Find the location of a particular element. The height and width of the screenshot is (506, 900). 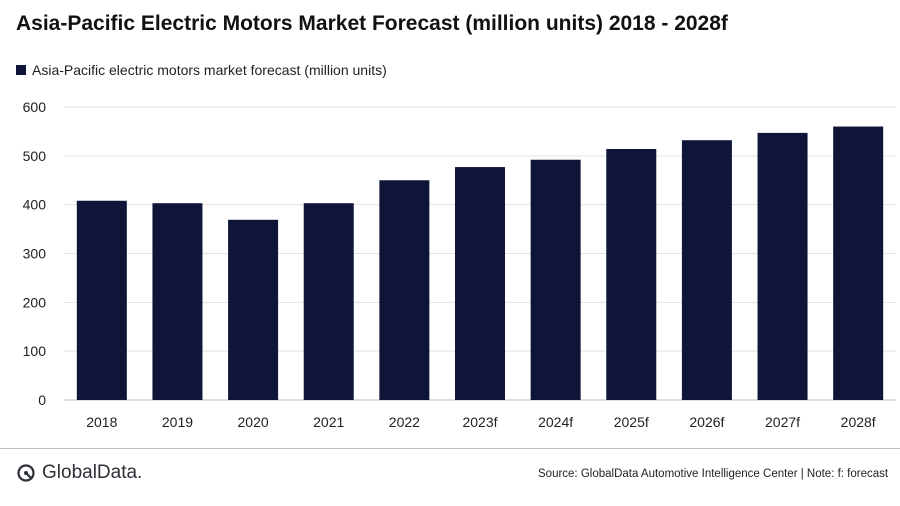

bar-2018 is located at coordinates (101, 300).